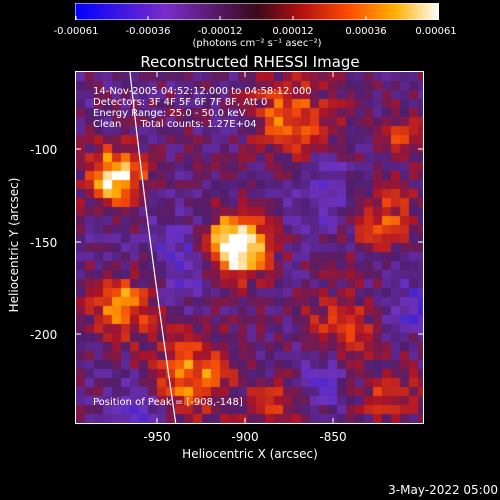 This screenshot has width=500, height=500. What do you see at coordinates (157, 437) in the screenshot?
I see `x-tick-label: -950` at bounding box center [157, 437].